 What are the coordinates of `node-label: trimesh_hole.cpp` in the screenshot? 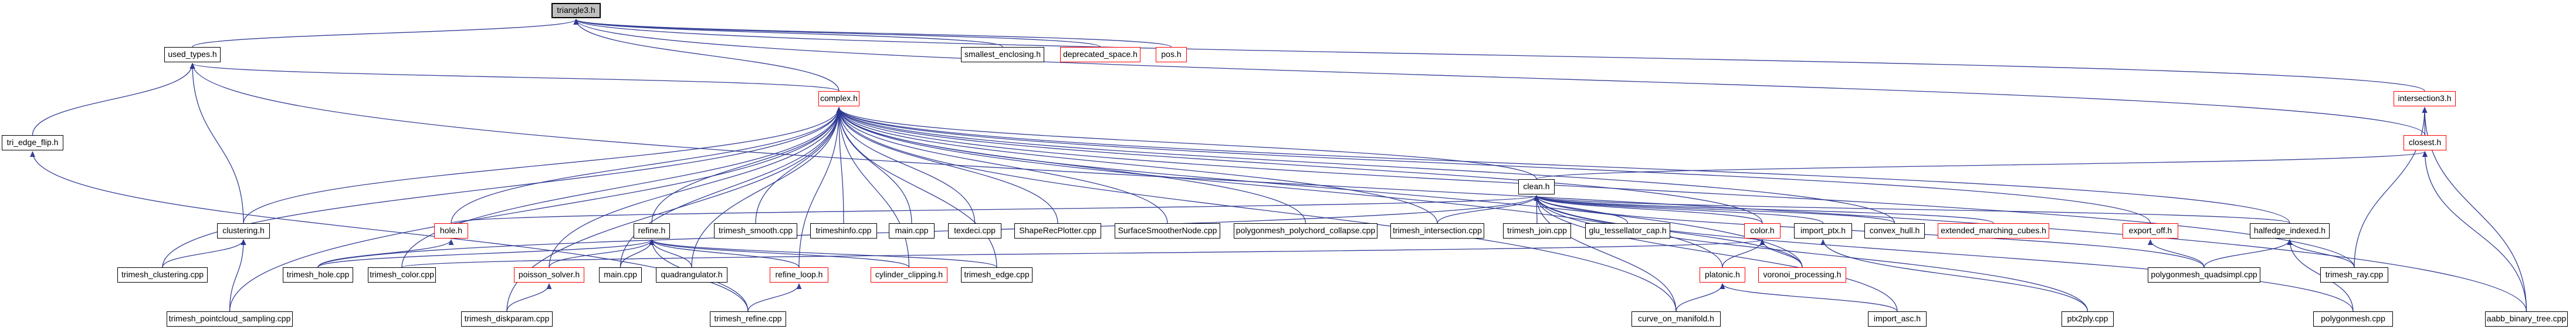 It's located at (318, 274).